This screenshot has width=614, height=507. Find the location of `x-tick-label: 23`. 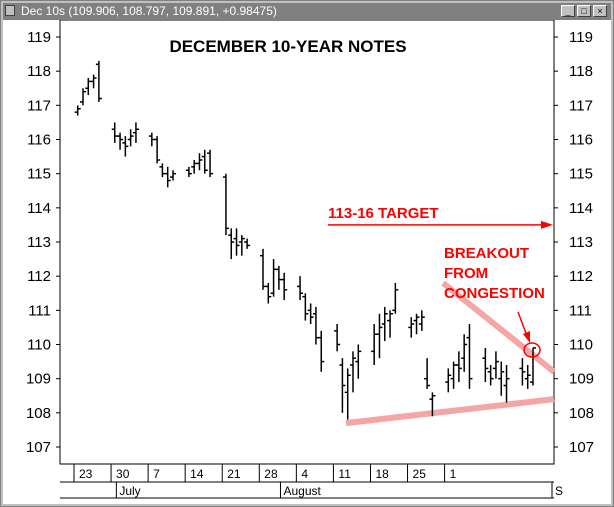

x-tick-label: 23 is located at coordinates (86, 474).